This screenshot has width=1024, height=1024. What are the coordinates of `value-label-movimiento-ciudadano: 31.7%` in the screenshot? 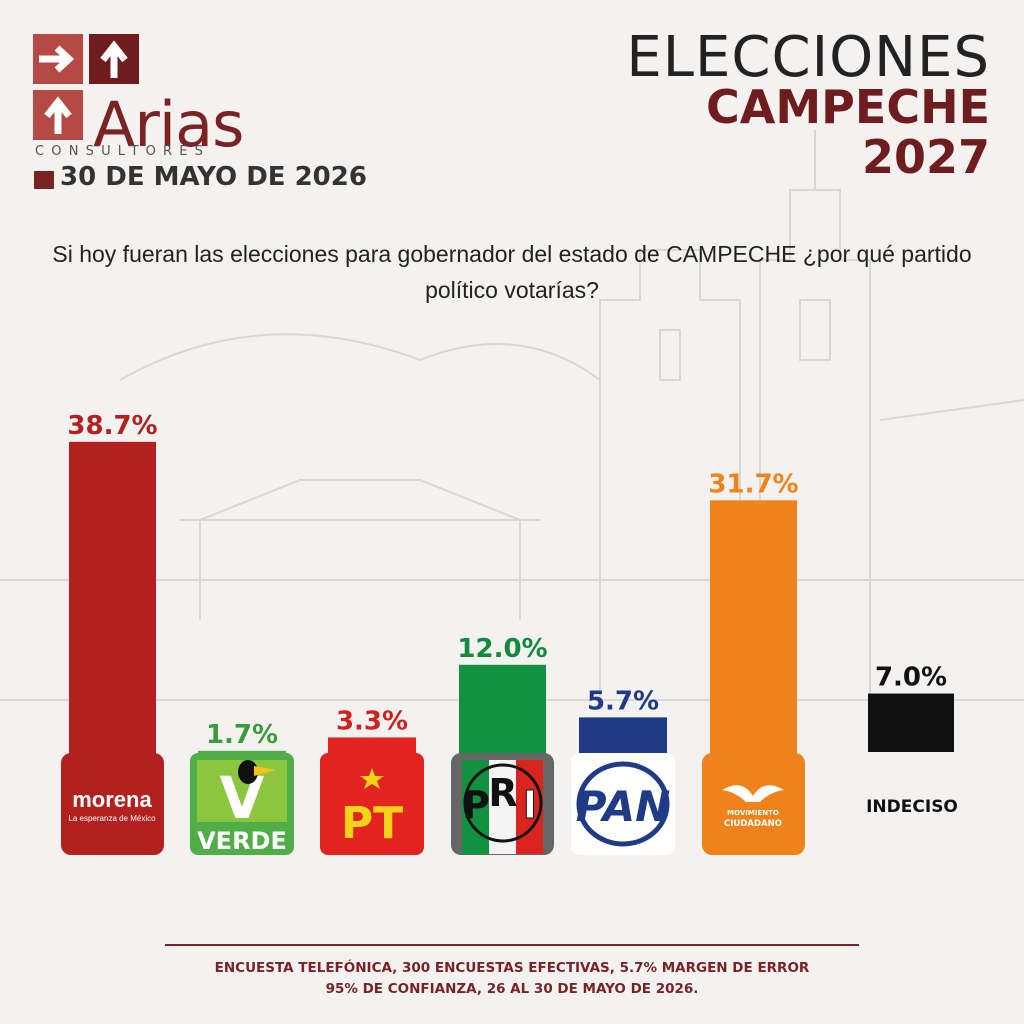 It's located at (753, 484).